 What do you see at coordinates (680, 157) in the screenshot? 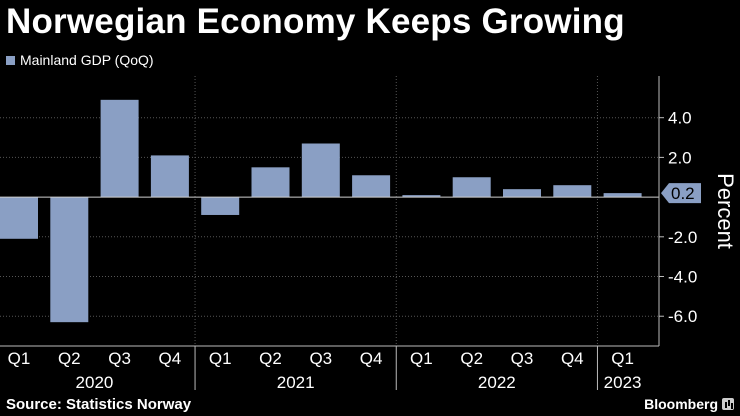
I see `y-tick-label: 2.0` at bounding box center [680, 157].